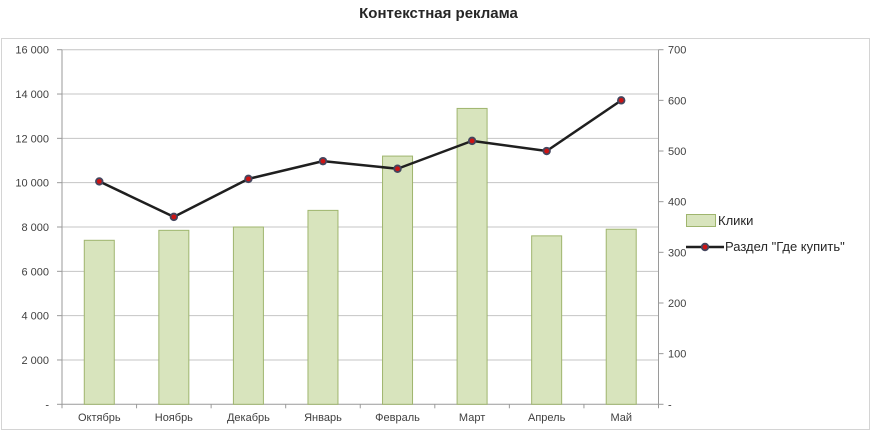 The height and width of the screenshot is (432, 877). What do you see at coordinates (677, 203) in the screenshot?
I see `right-axis-tick-label: 400` at bounding box center [677, 203].